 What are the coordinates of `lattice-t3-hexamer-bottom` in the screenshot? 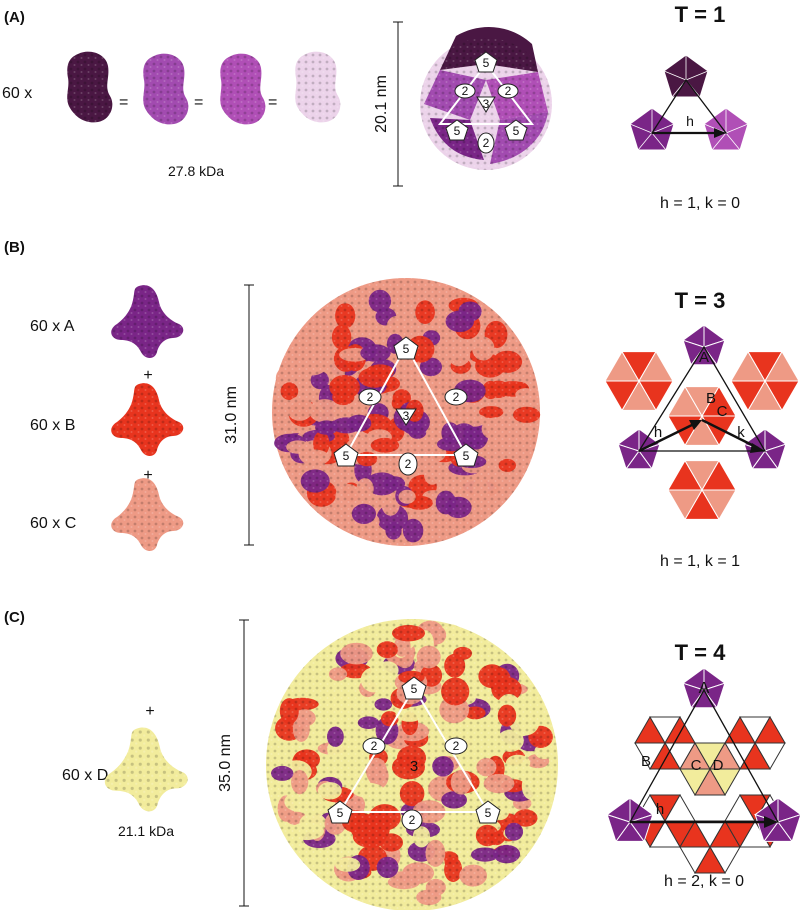 It's located at (702, 490).